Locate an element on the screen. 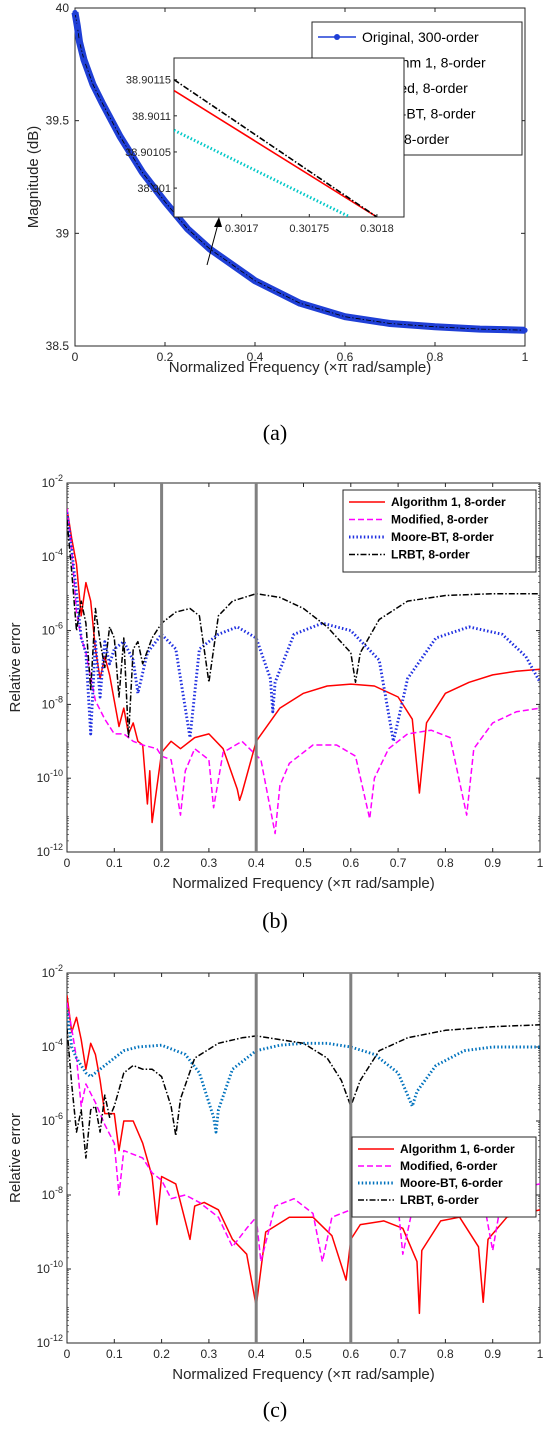 This screenshot has height=1444, width=550. legend-label: Algorithm 1, 8-order is located at coordinates (448, 502).